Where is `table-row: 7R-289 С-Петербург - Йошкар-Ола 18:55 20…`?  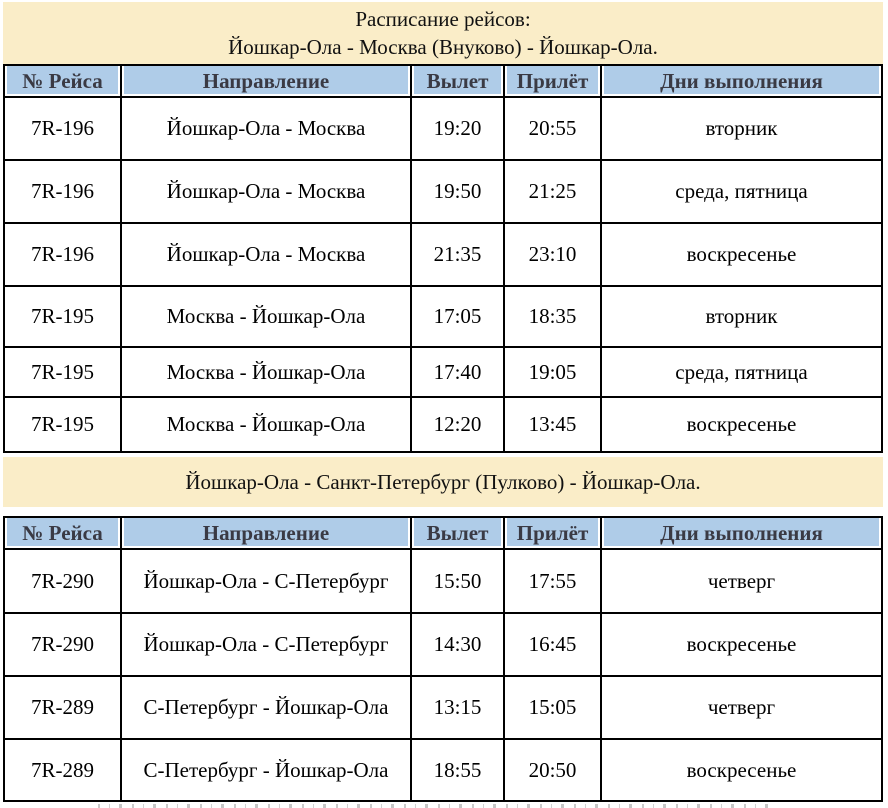 table-row: 7R-289 С-Петербург - Йошкар-Ола 18:55 20… is located at coordinates (443, 770).